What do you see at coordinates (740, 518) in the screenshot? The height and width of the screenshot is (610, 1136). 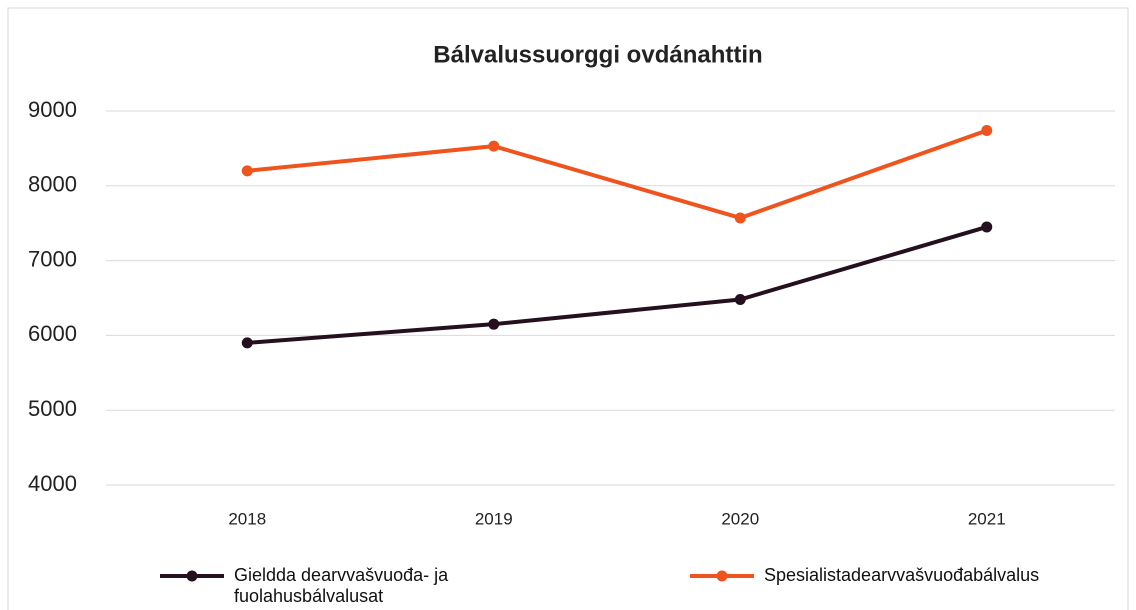 I see `x-tick-label: 2020` at bounding box center [740, 518].